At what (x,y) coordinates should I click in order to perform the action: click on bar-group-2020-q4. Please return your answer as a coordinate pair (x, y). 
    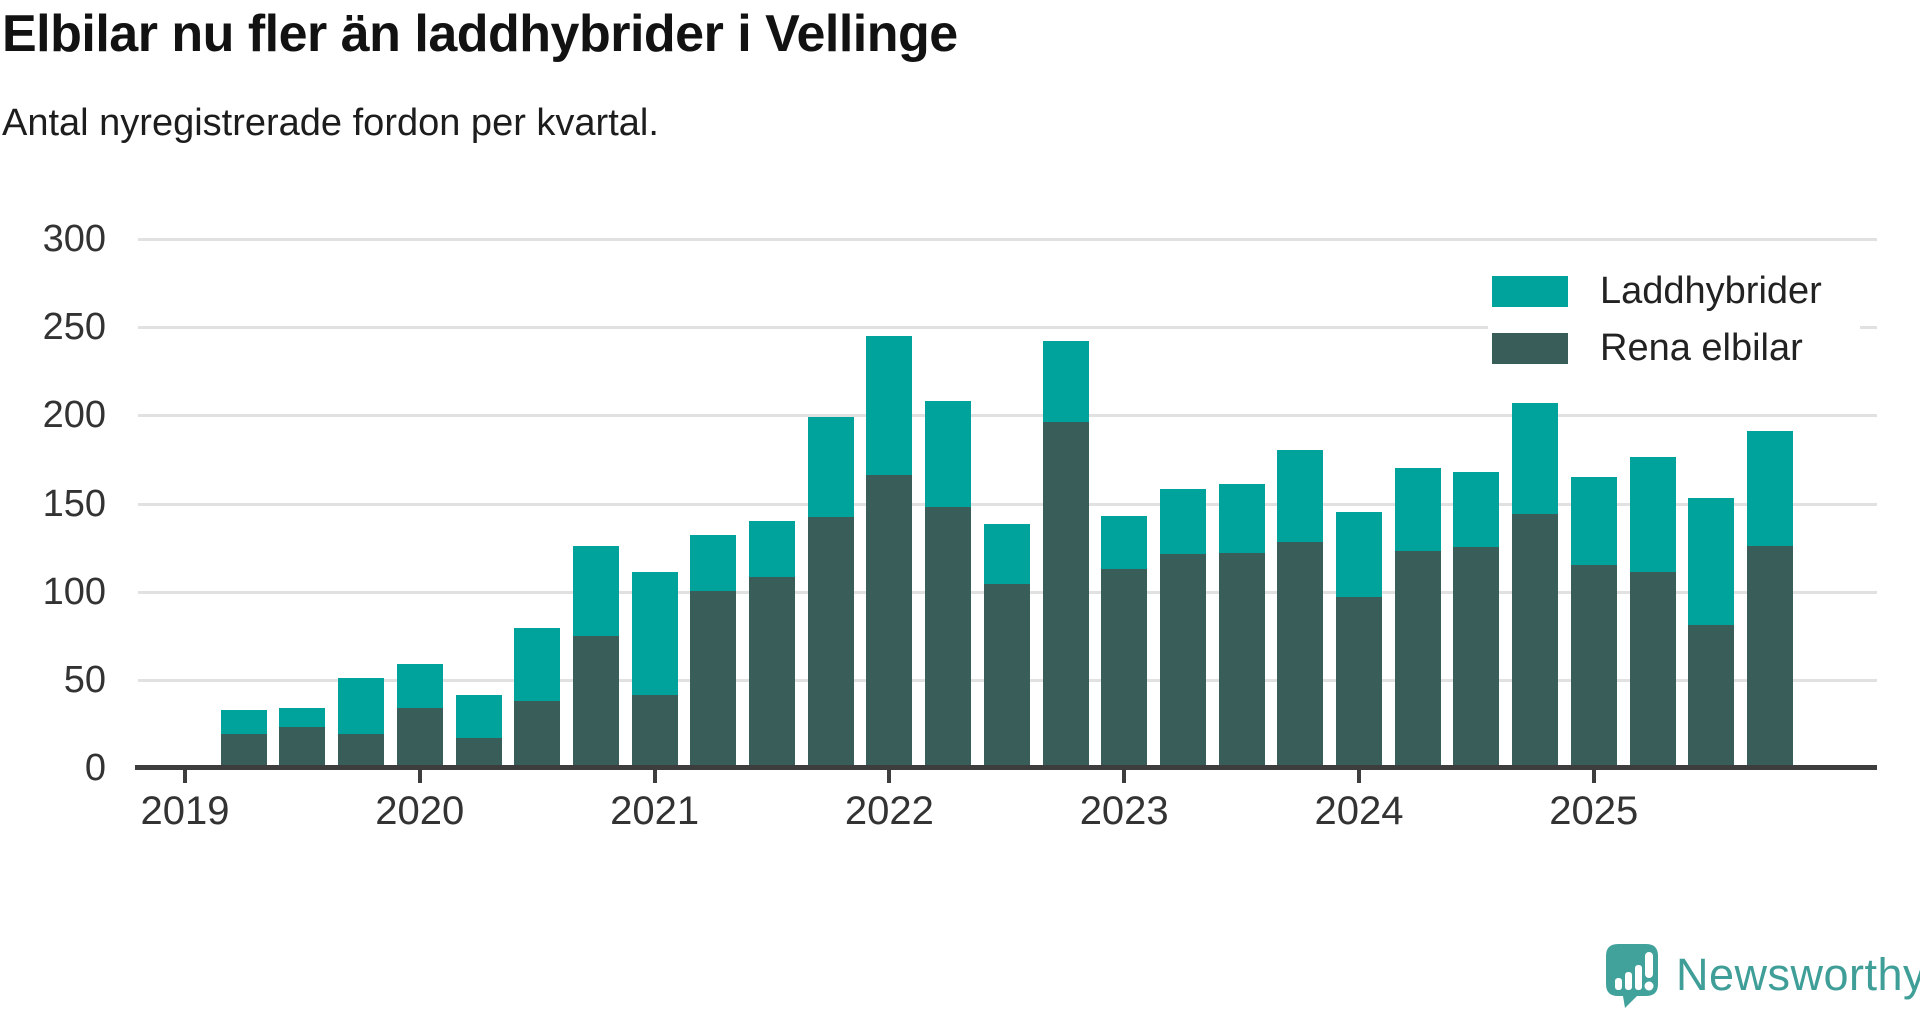
    Looking at the image, I should click on (595, 655).